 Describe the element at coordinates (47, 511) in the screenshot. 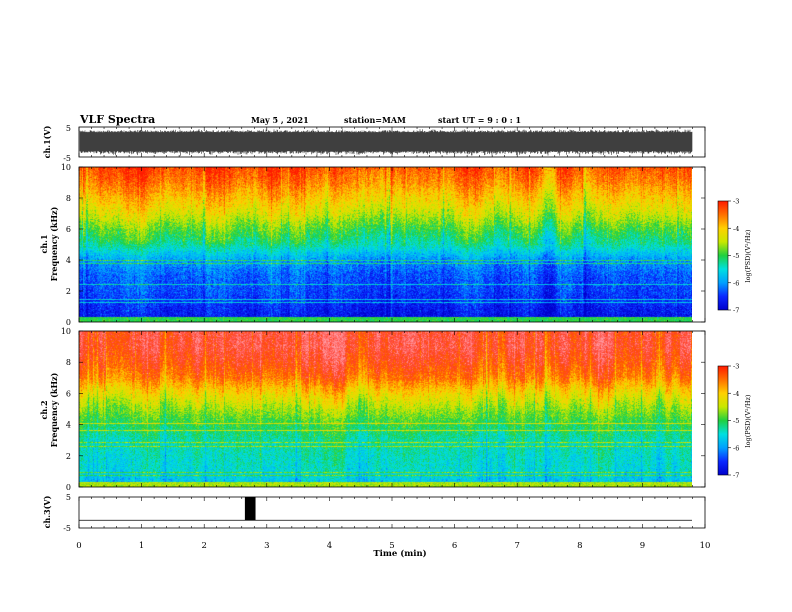

I see `ch3-ylabel: ch.3(V)` at that location.